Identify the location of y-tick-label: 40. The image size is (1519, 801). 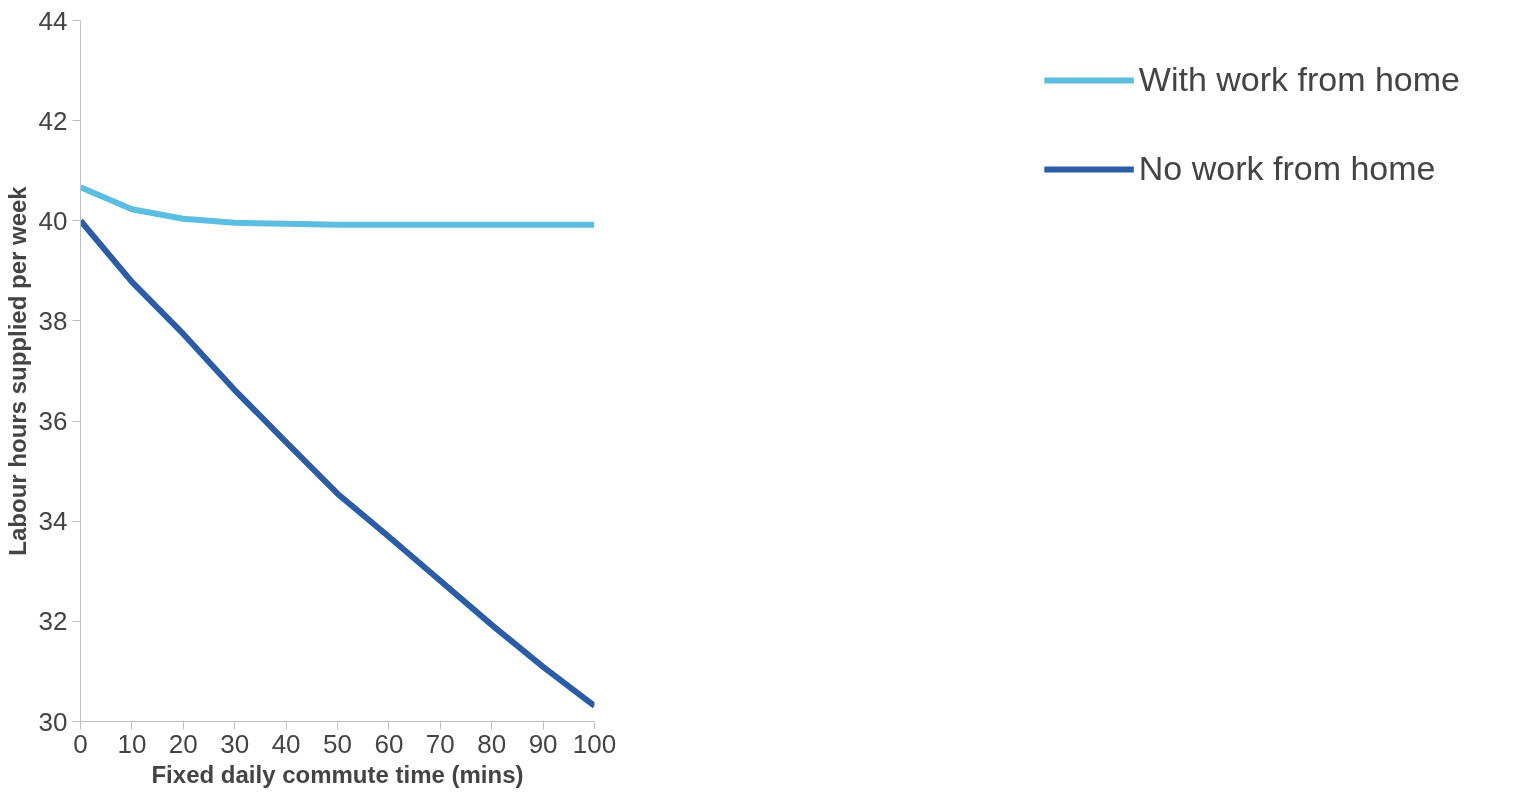
(53, 220).